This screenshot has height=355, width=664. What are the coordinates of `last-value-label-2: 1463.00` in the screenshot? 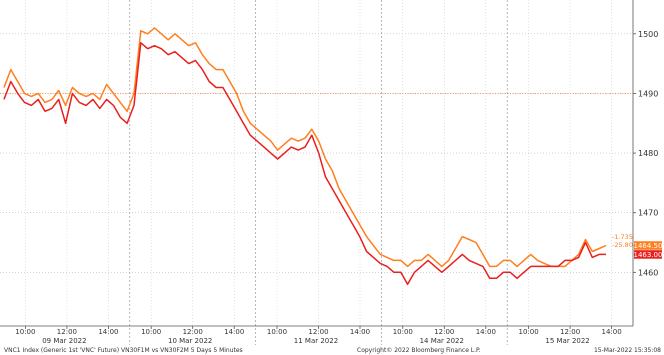 It's located at (648, 255).